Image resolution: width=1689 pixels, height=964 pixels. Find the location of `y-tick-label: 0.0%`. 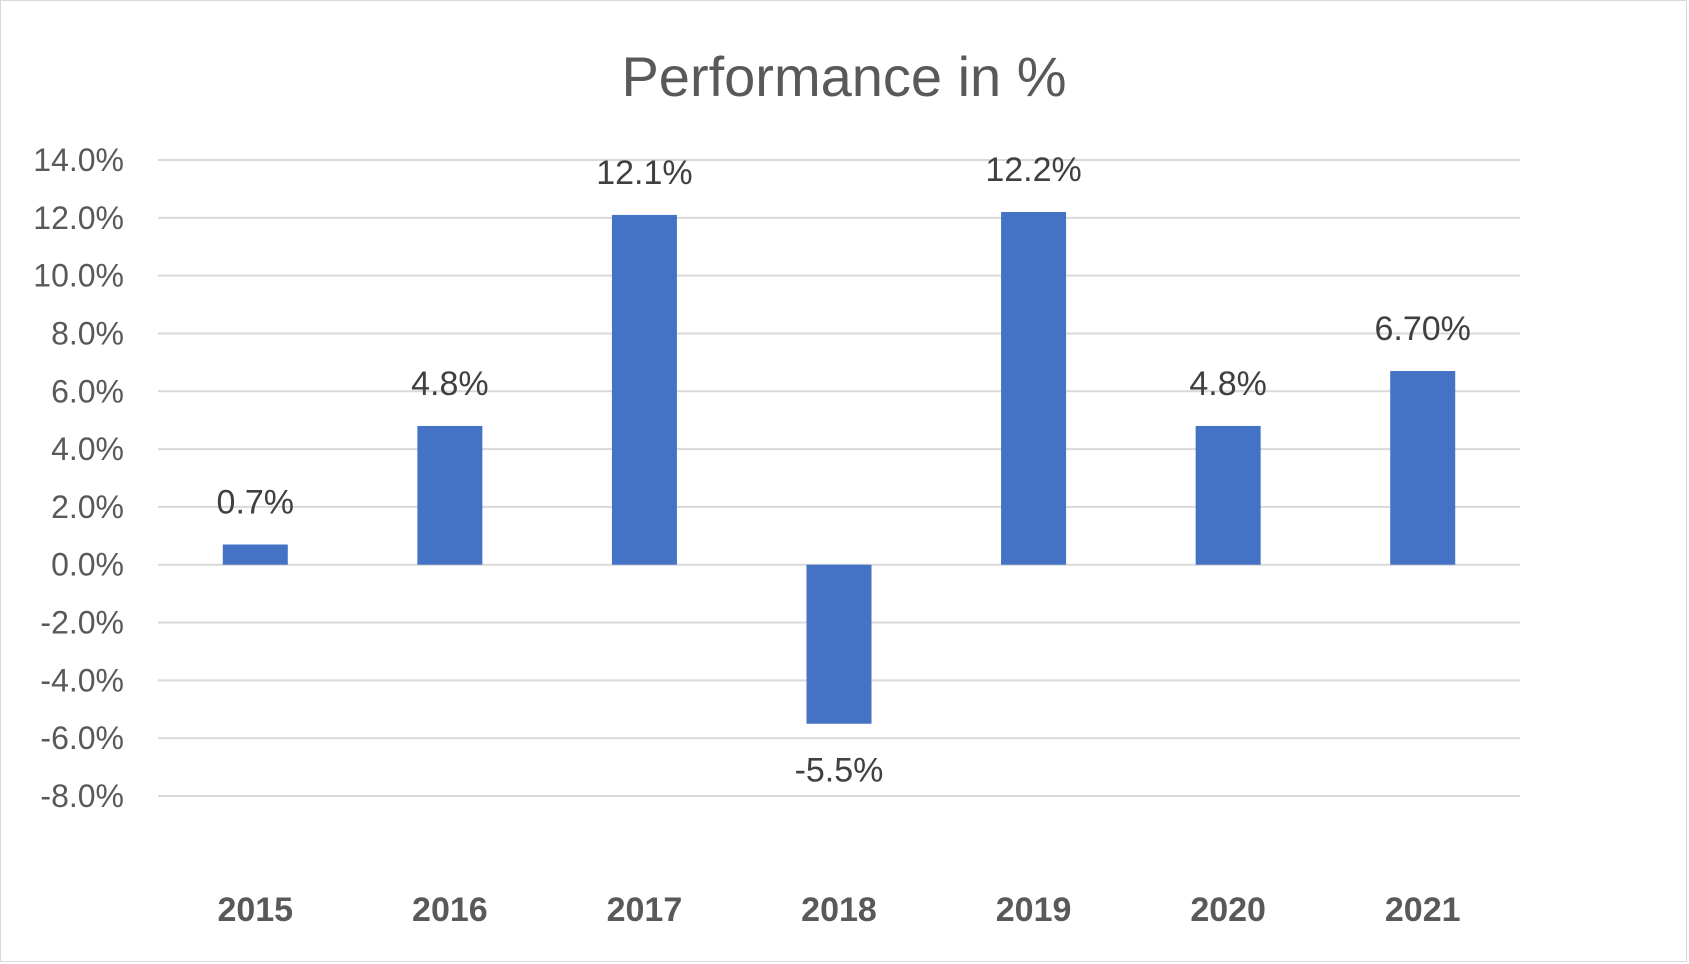

y-tick-label: 0.0% is located at coordinates (87, 565).